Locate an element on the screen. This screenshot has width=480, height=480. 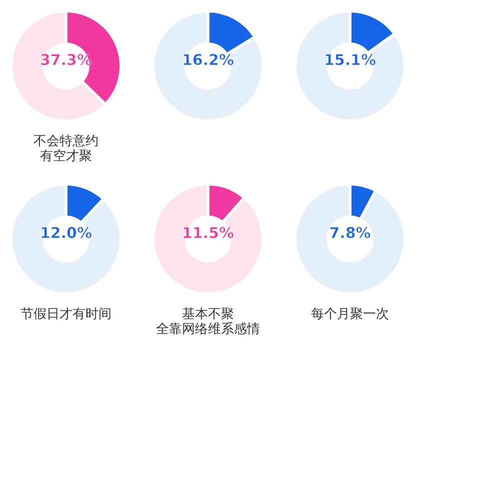
text: 基本不聚 is located at coordinates (208, 314).